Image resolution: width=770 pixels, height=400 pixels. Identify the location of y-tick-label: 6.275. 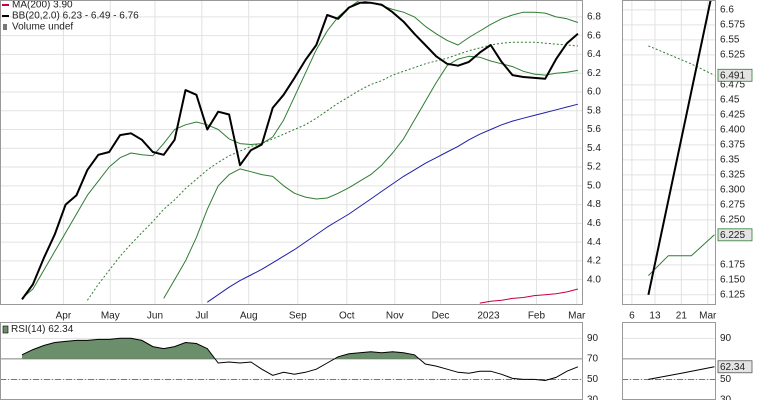
(732, 204).